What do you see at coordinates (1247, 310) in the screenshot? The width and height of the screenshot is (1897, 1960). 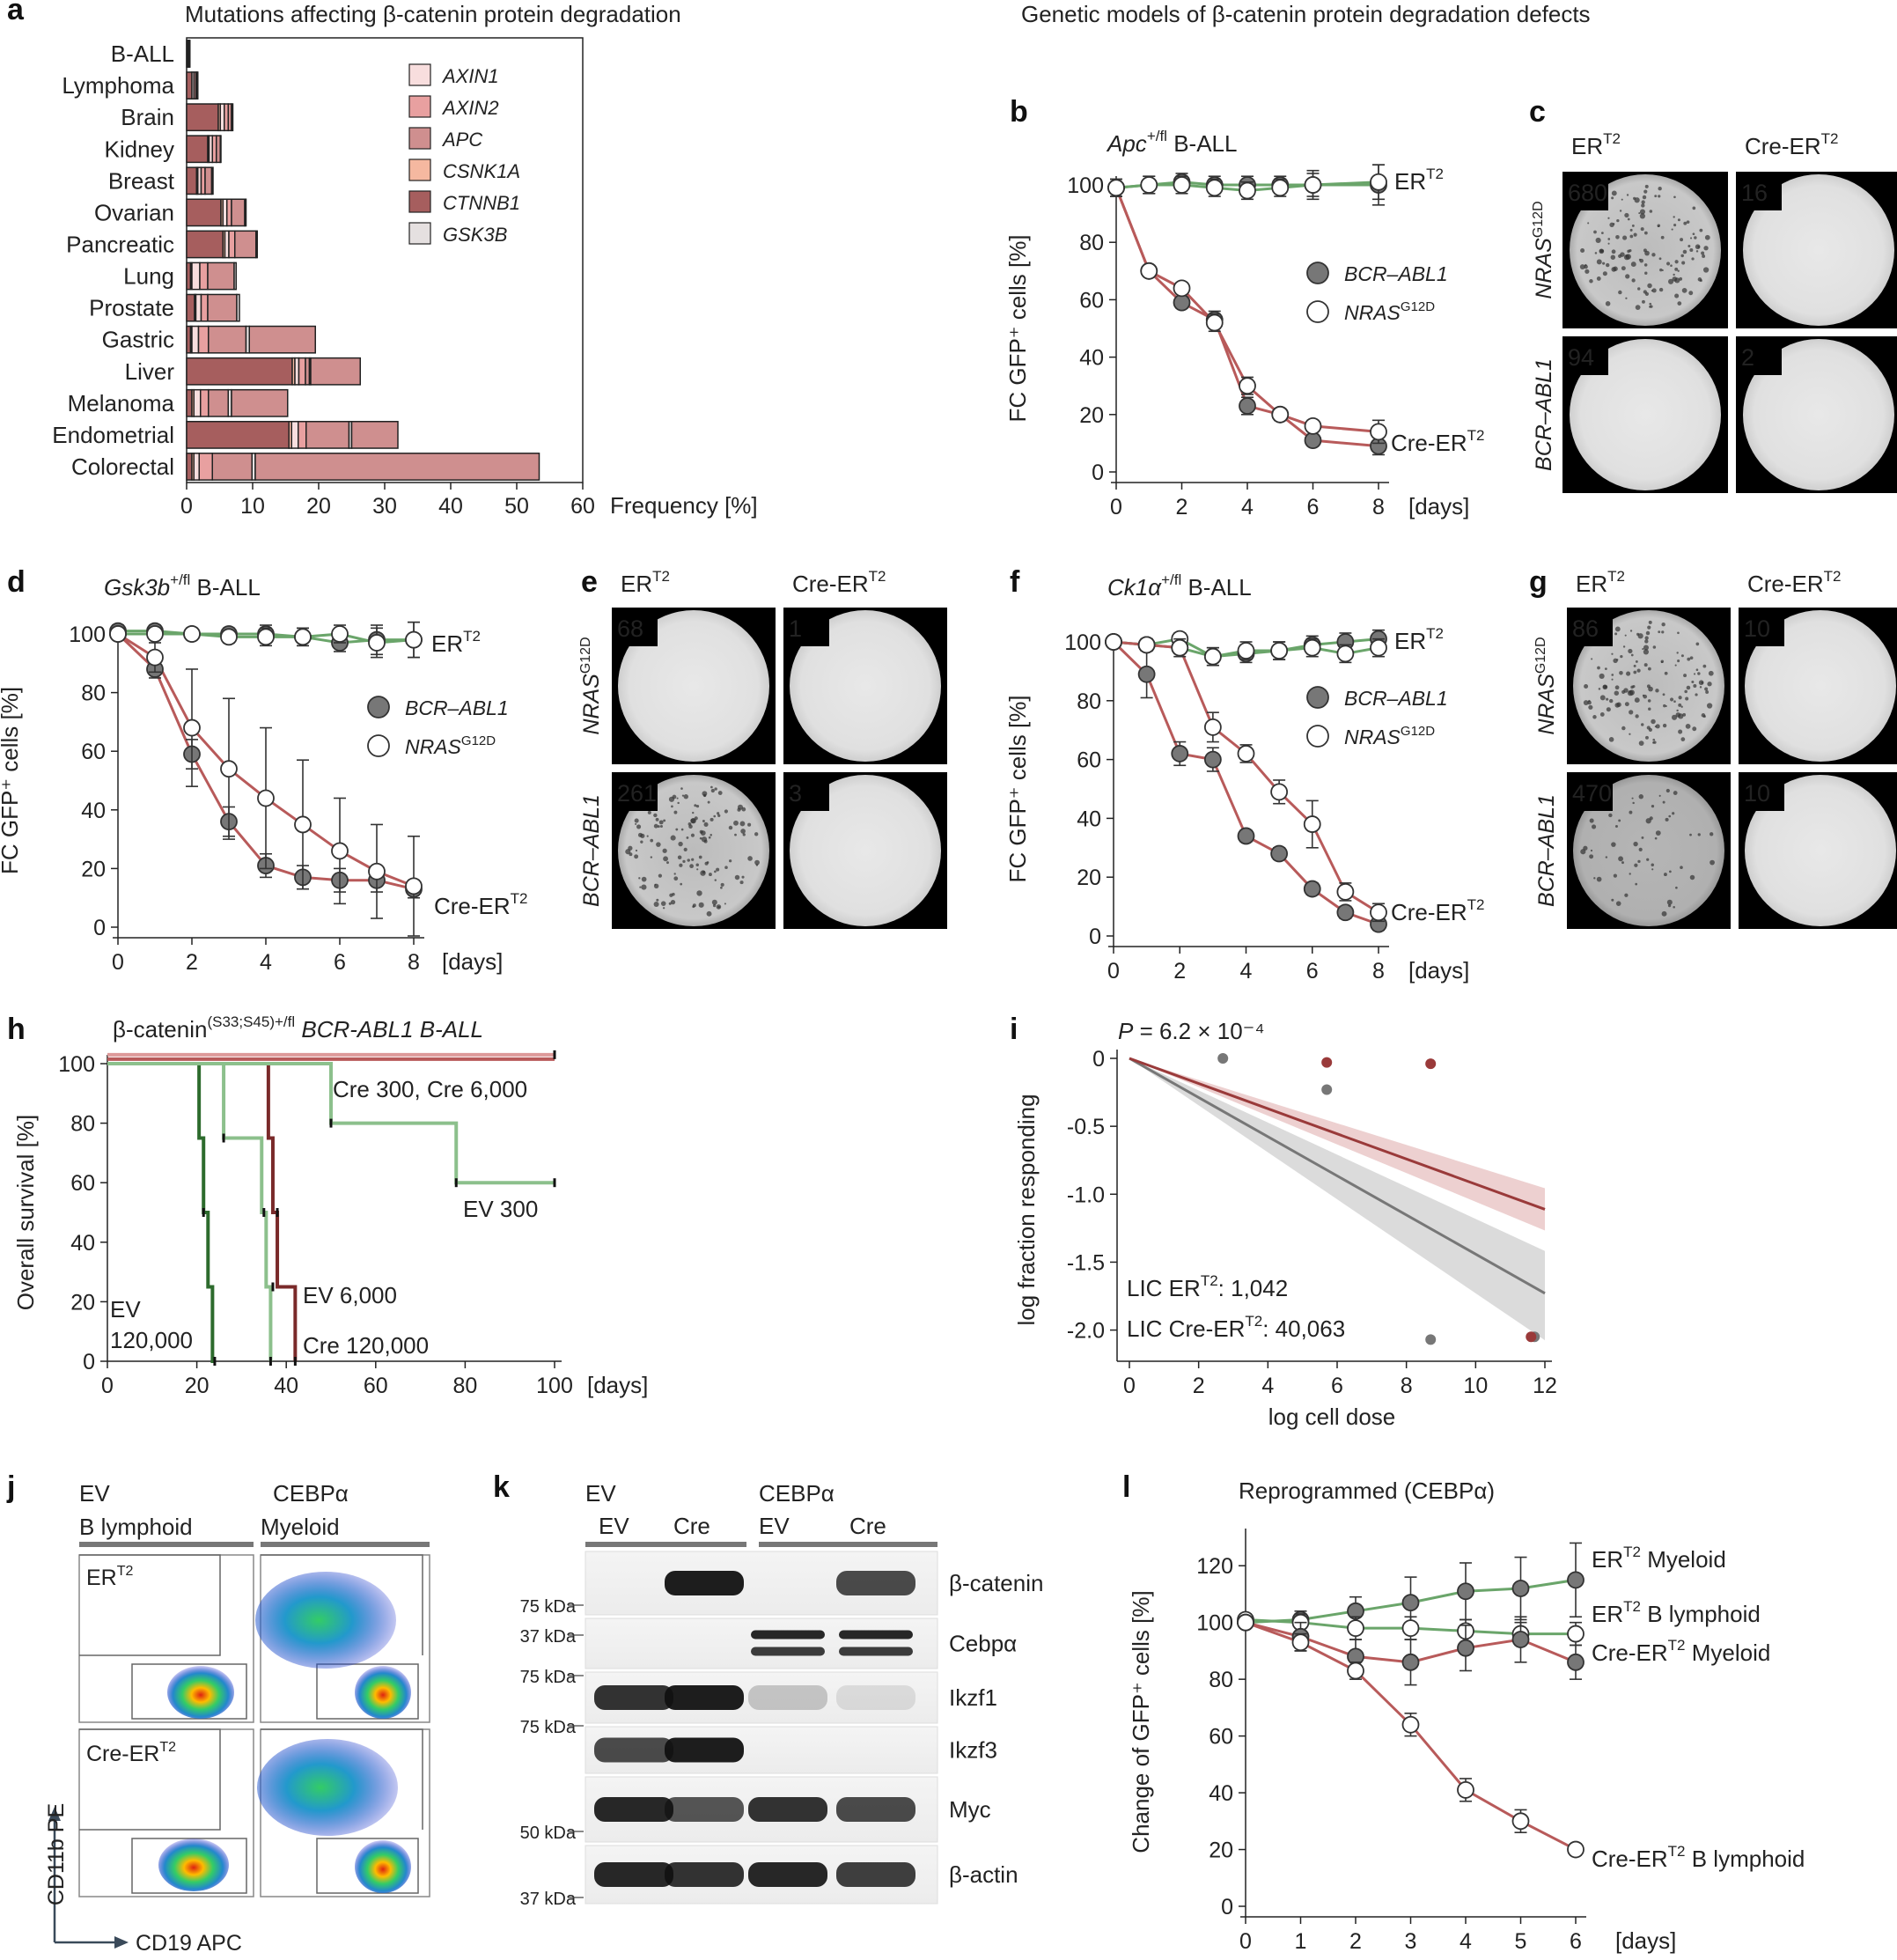 I see `series-line` at bounding box center [1247, 310].